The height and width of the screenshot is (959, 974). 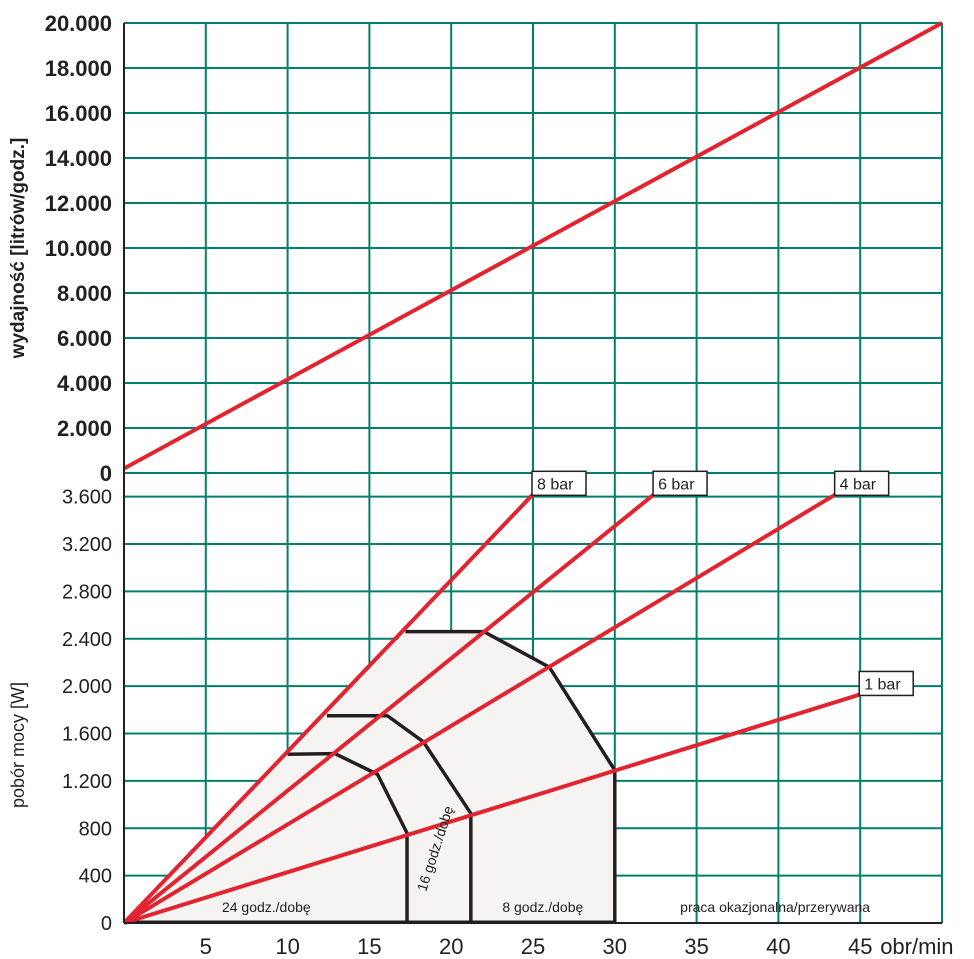 What do you see at coordinates (95, 877) in the screenshot?
I see `y-tick-label-bottom: 400` at bounding box center [95, 877].